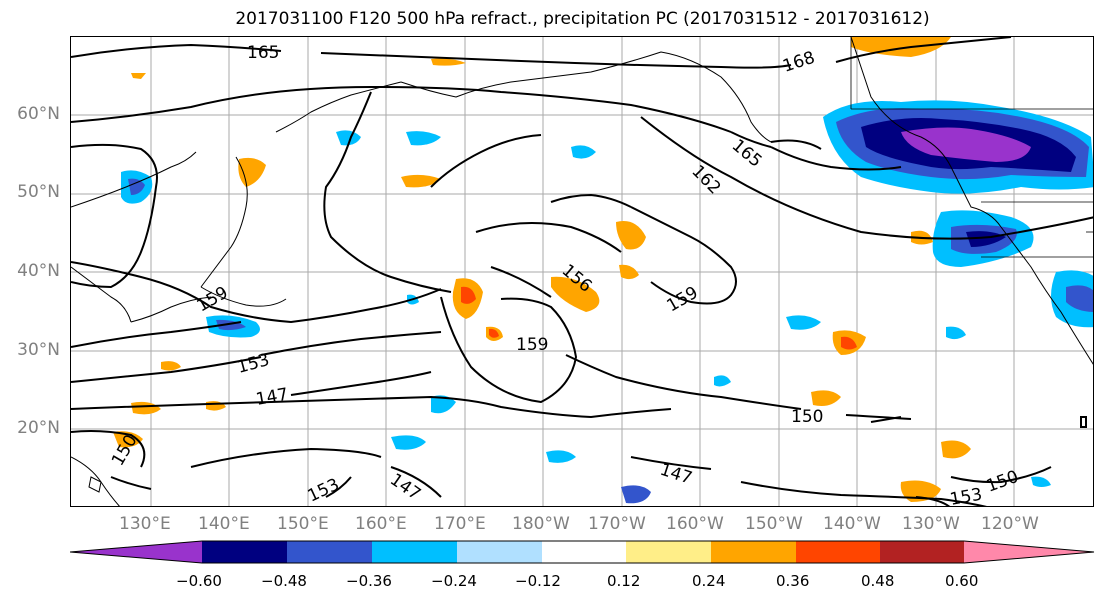 The width and height of the screenshot is (1105, 601). I want to click on colorbar-outline, so click(582, 552).